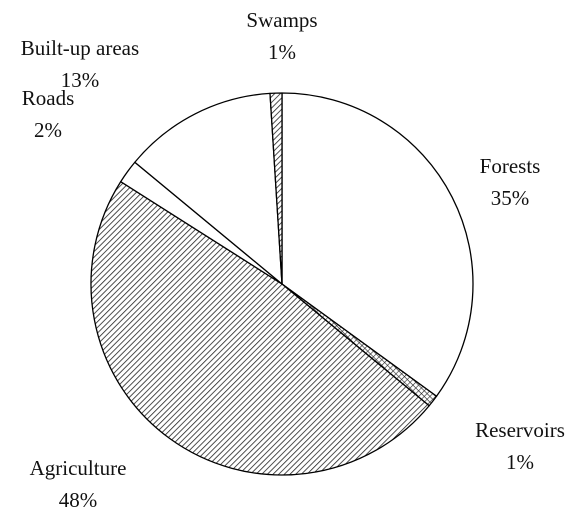  I want to click on slice-label: Built-up areas, so click(80, 48).